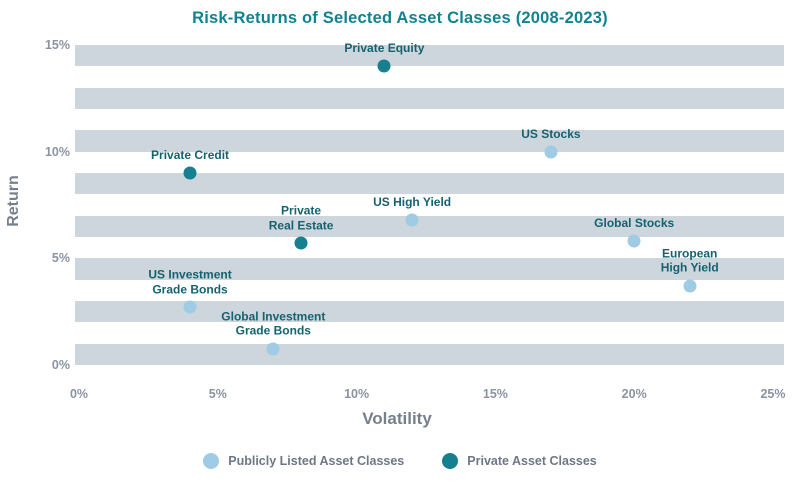 Image resolution: width=800 pixels, height=491 pixels. I want to click on point-label-us-high-yield: US High Yield, so click(412, 201).